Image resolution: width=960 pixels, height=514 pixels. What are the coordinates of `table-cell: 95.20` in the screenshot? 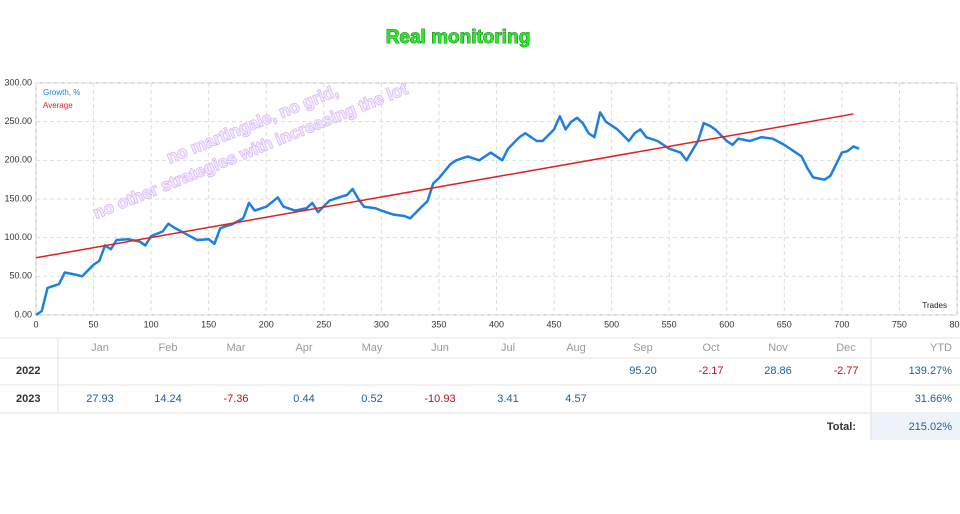 It's located at (643, 371).